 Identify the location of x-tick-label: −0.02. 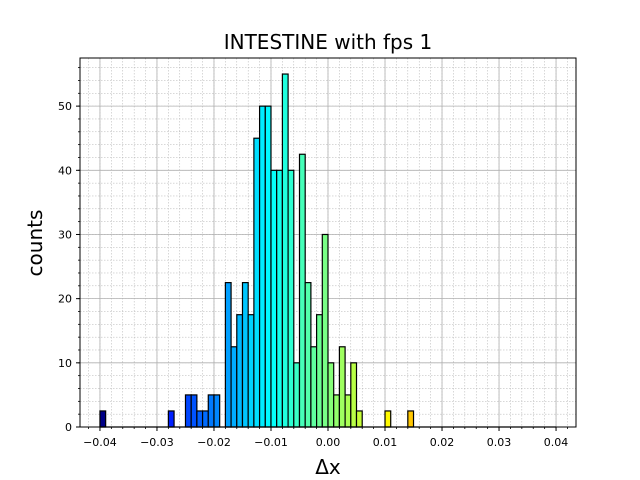
(214, 442).